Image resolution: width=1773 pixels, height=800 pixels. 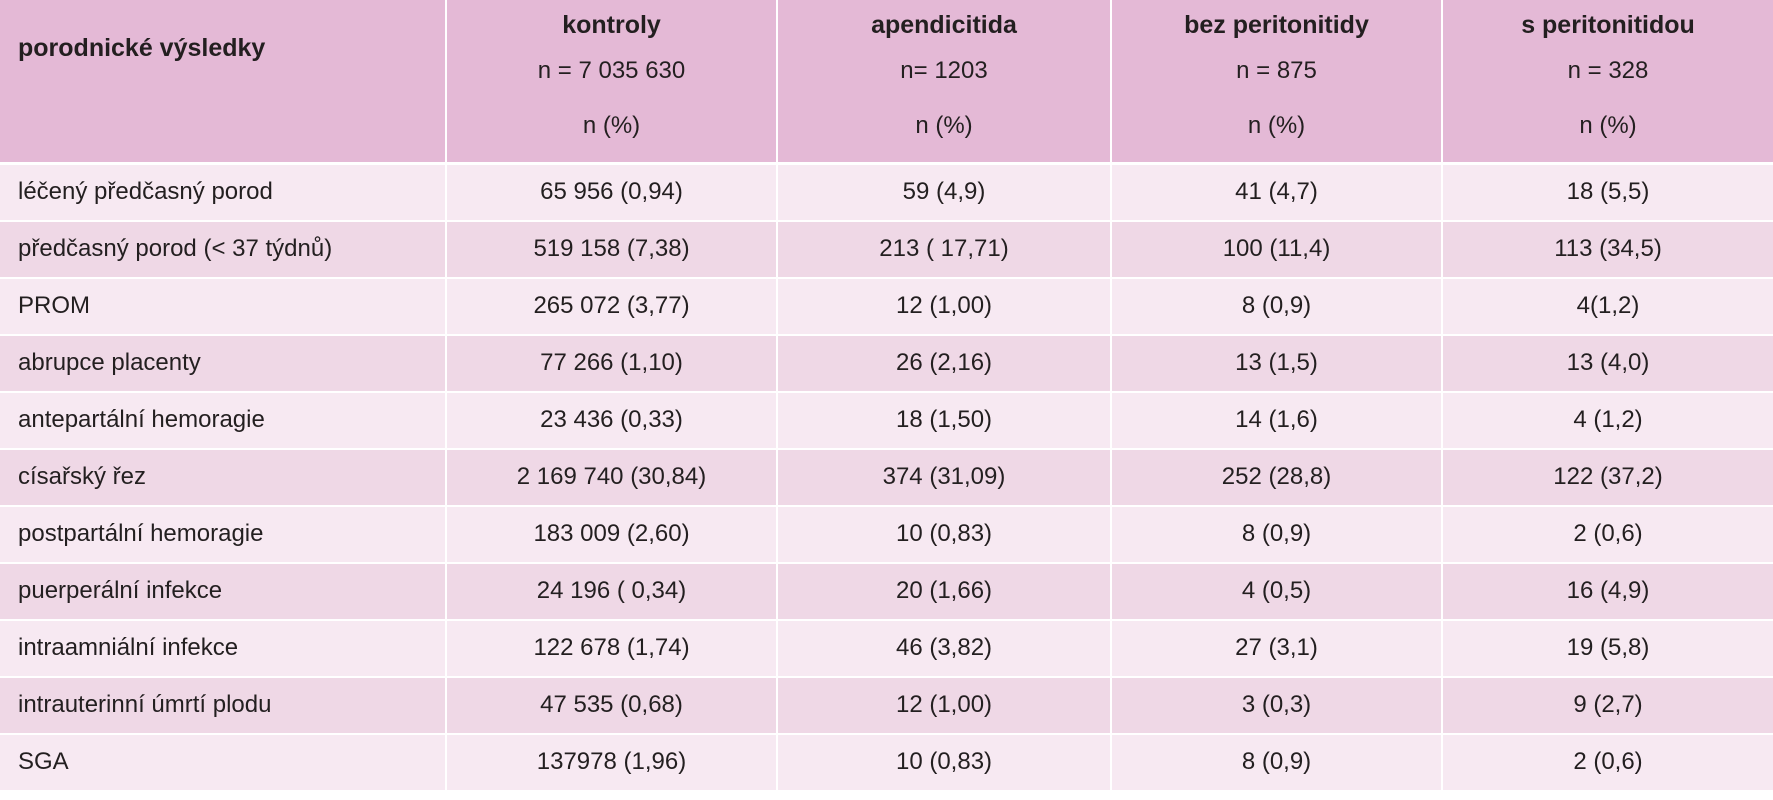 What do you see at coordinates (223, 420) in the screenshot?
I see `row-label: antepartální hemoragie` at bounding box center [223, 420].